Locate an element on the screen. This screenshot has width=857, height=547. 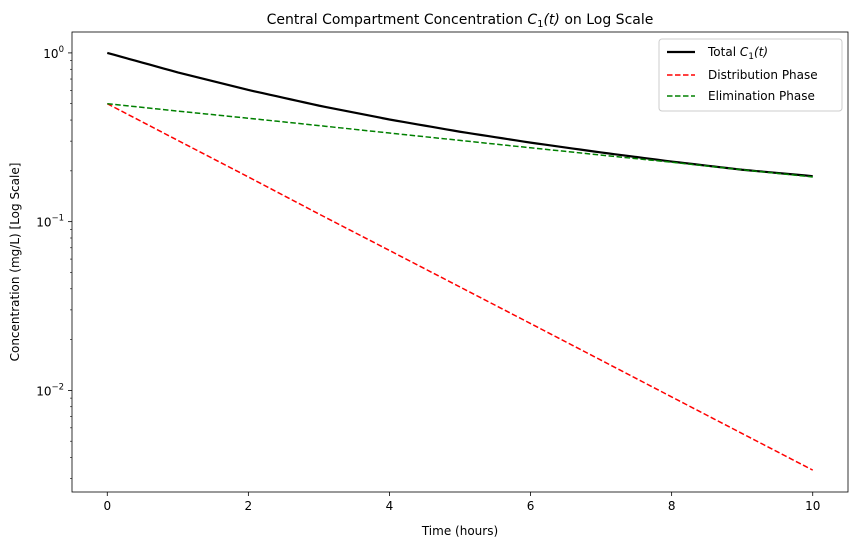
legend-frame is located at coordinates (750, 75).